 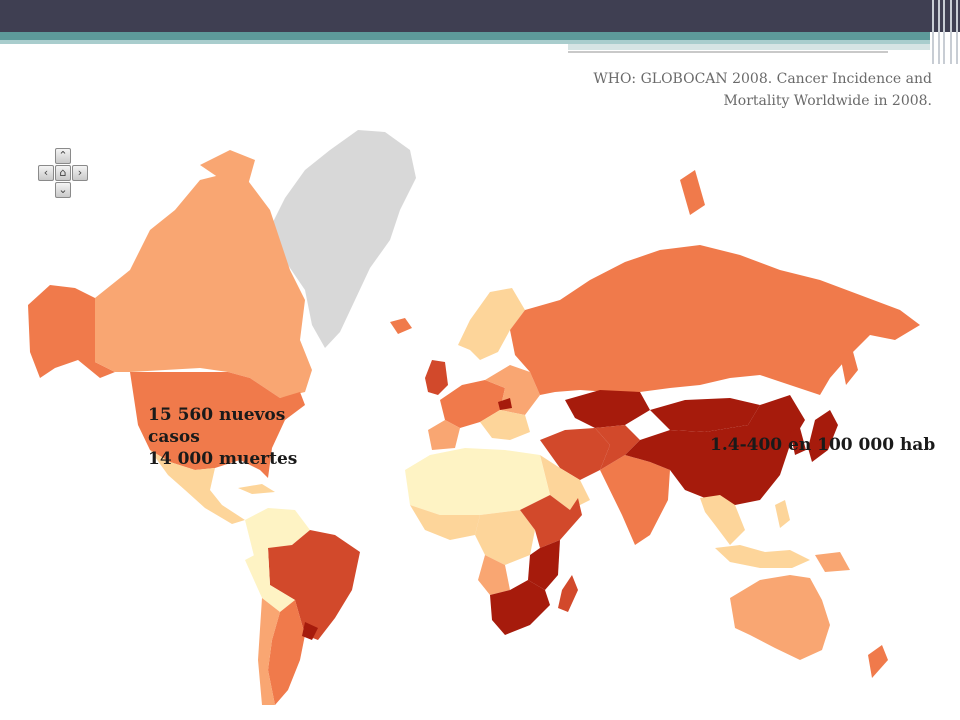 What do you see at coordinates (477, 481) in the screenshot?
I see `north-africa` at bounding box center [477, 481].